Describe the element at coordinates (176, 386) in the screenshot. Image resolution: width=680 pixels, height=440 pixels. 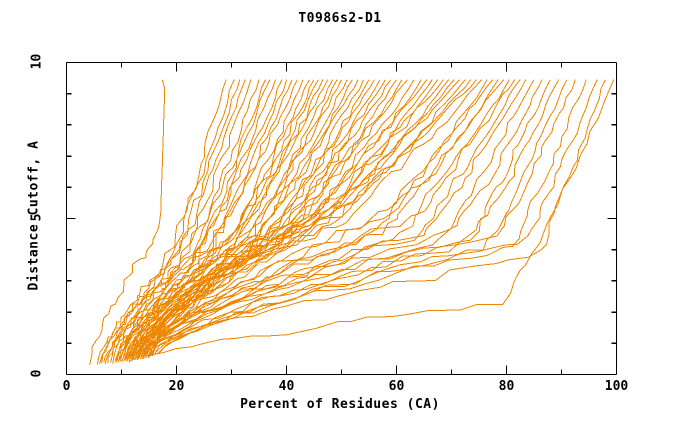
I see `x-tick-label: 20` at that location.